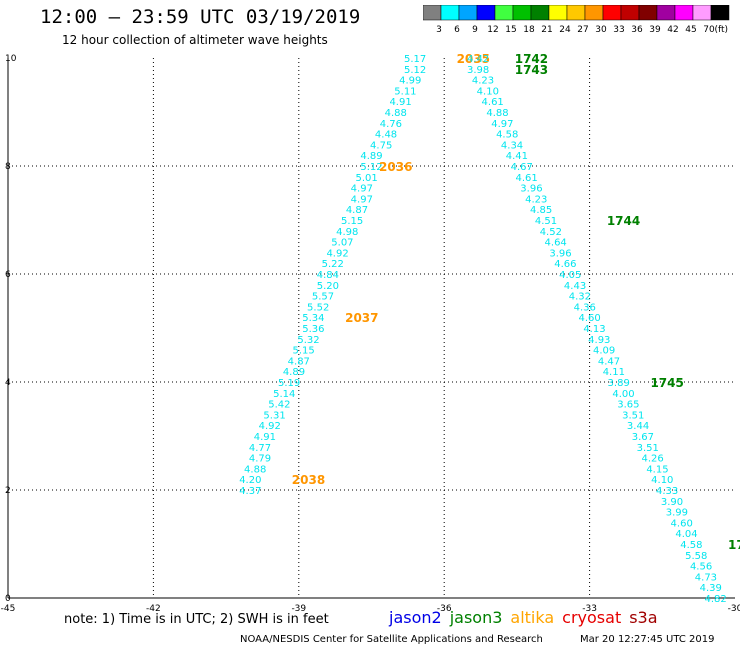 This screenshot has width=740, height=650. Describe the element at coordinates (734, 609) in the screenshot. I see `x-tick-label: -30` at that location.